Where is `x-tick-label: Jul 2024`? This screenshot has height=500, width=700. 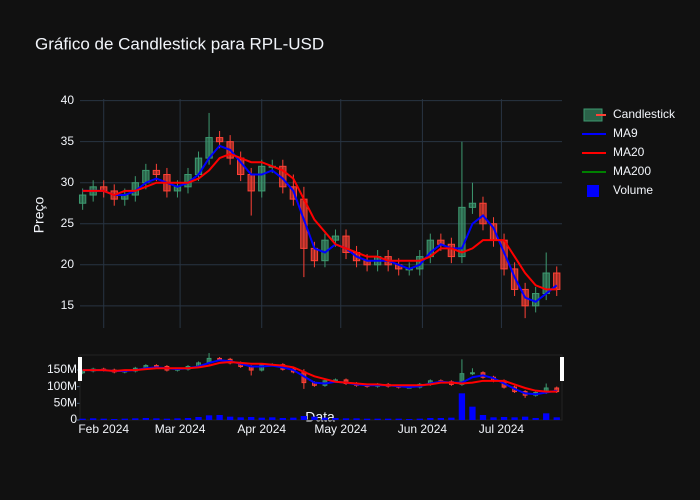
x-tick-label: Jul 2024 is located at coordinates (502, 429).